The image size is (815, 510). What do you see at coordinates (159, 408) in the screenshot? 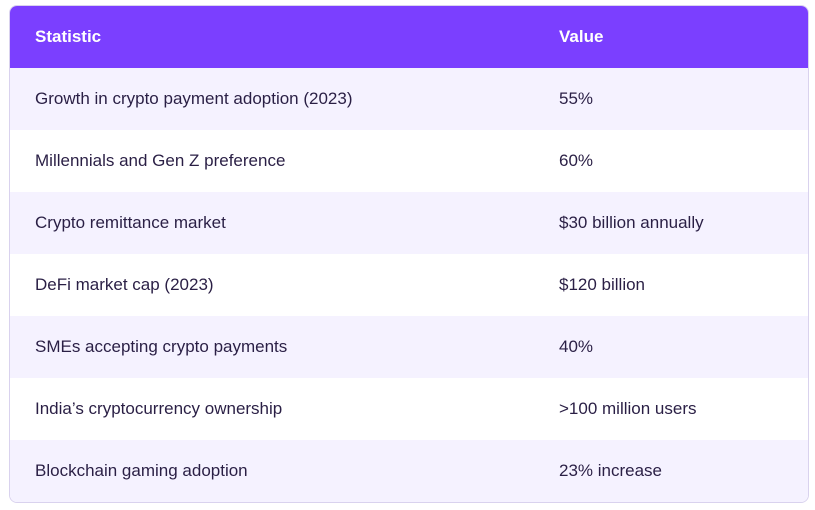
I see `statistic-cell: India’s cryptocurrency ownership` at bounding box center [159, 408].